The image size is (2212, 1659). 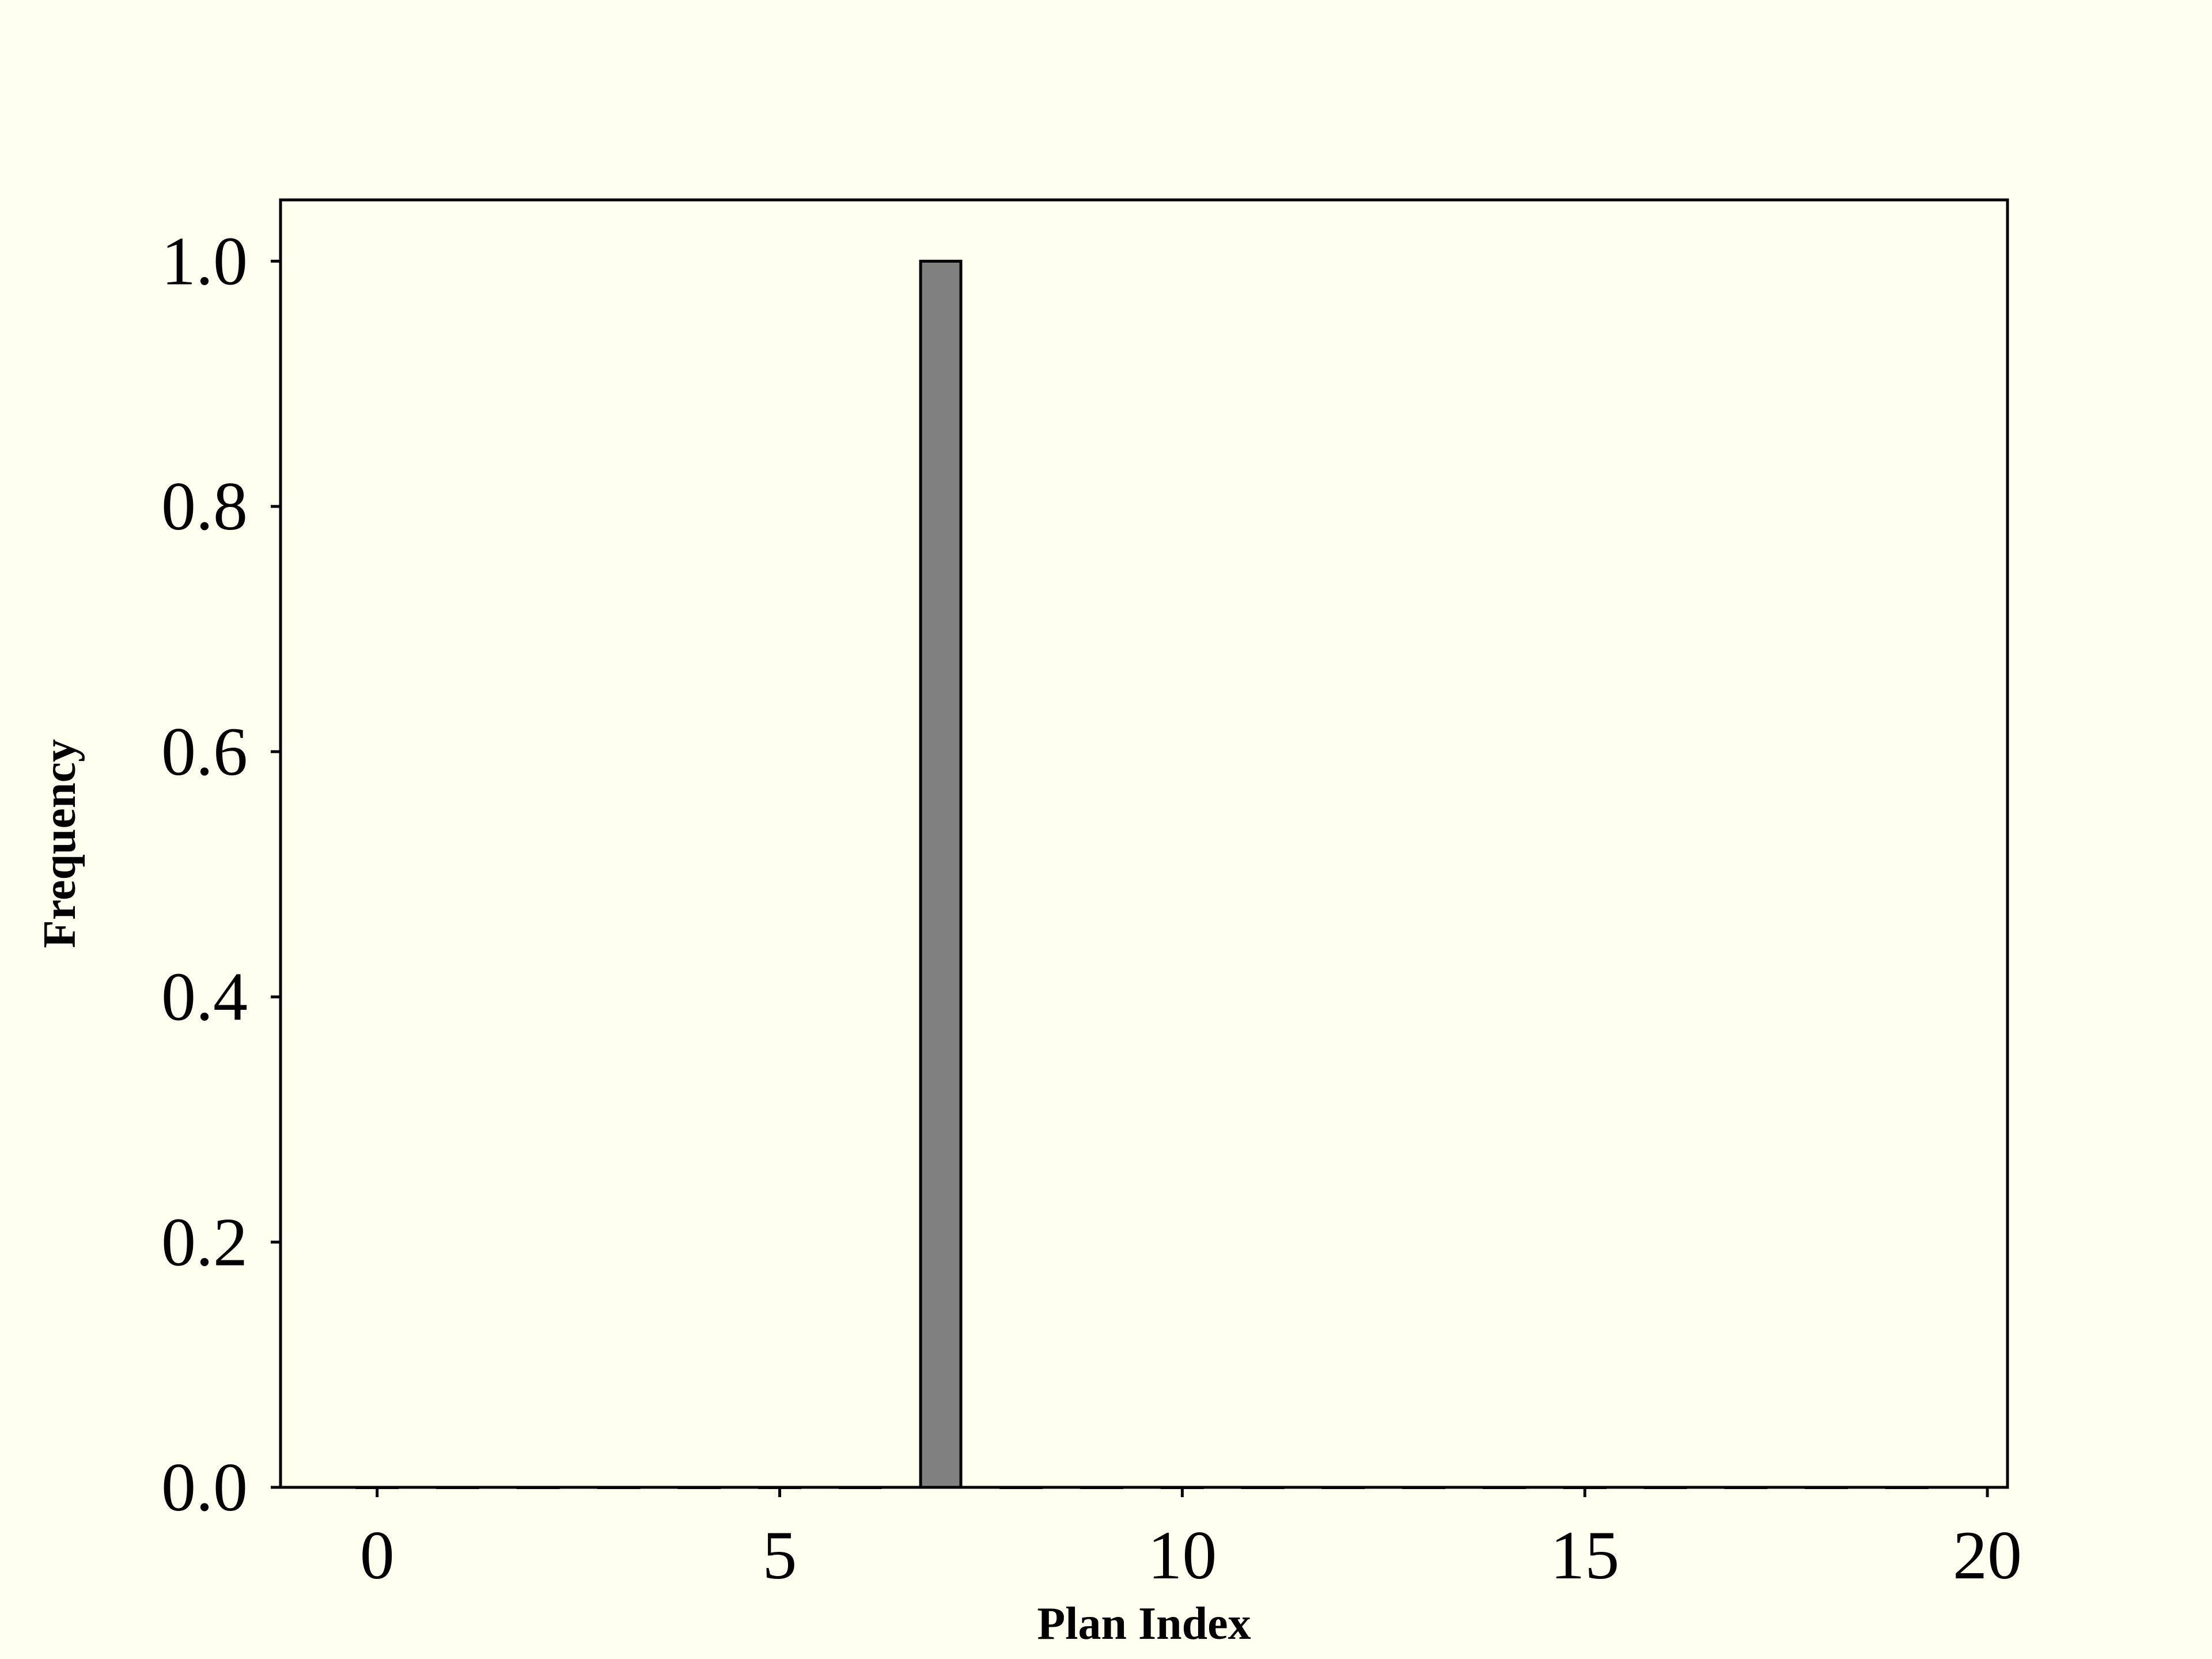 I want to click on x-axis: 0 5 10 15 20, so click(x=1191, y=1540).